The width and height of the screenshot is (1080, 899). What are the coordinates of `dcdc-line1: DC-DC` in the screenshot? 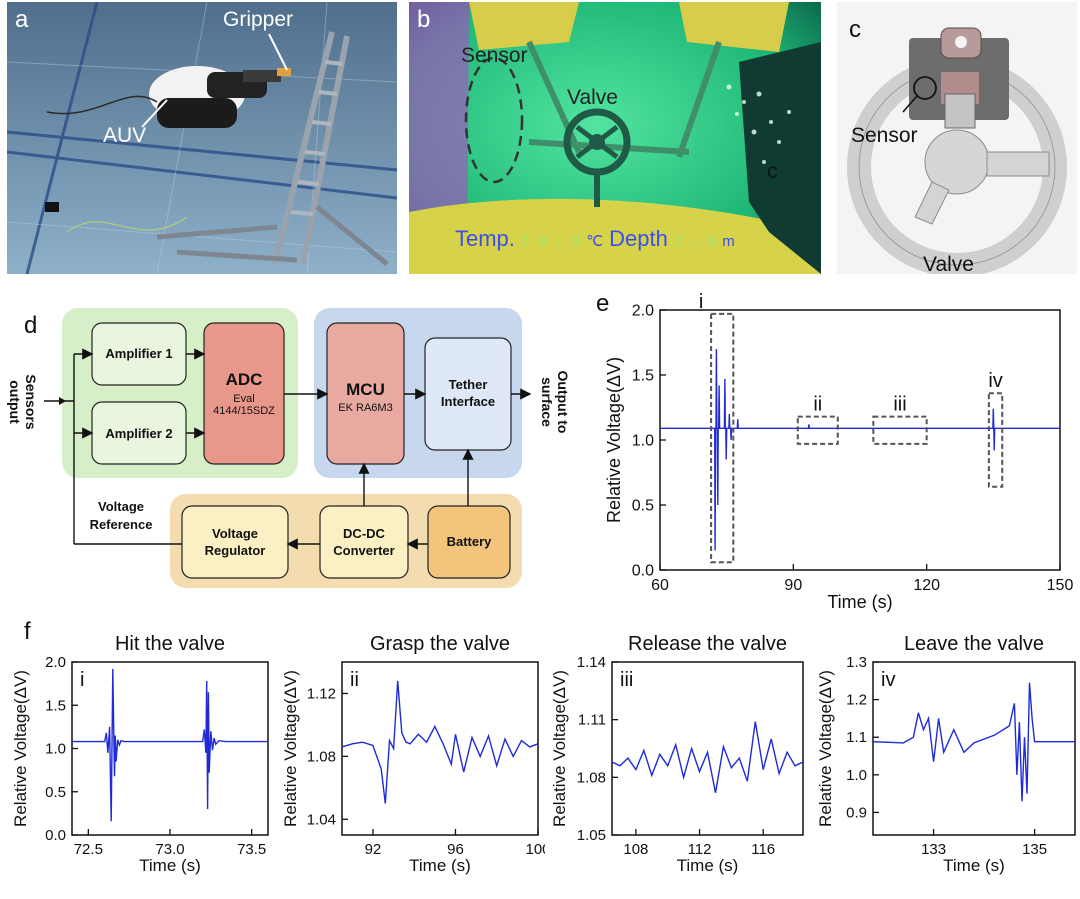 It's located at (364, 533).